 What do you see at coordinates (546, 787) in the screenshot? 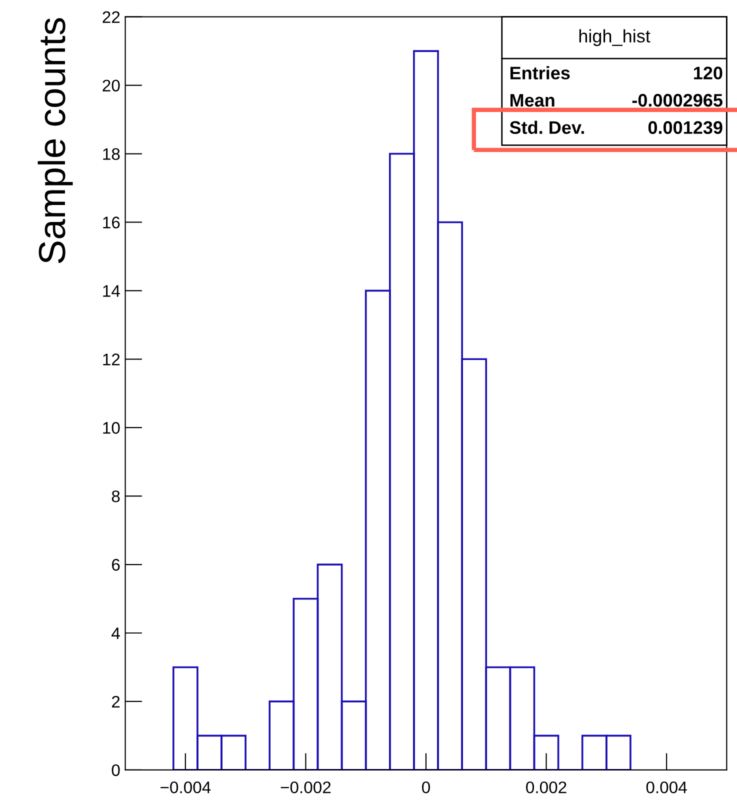
I see `x-tick-label: 0.002` at bounding box center [546, 787].